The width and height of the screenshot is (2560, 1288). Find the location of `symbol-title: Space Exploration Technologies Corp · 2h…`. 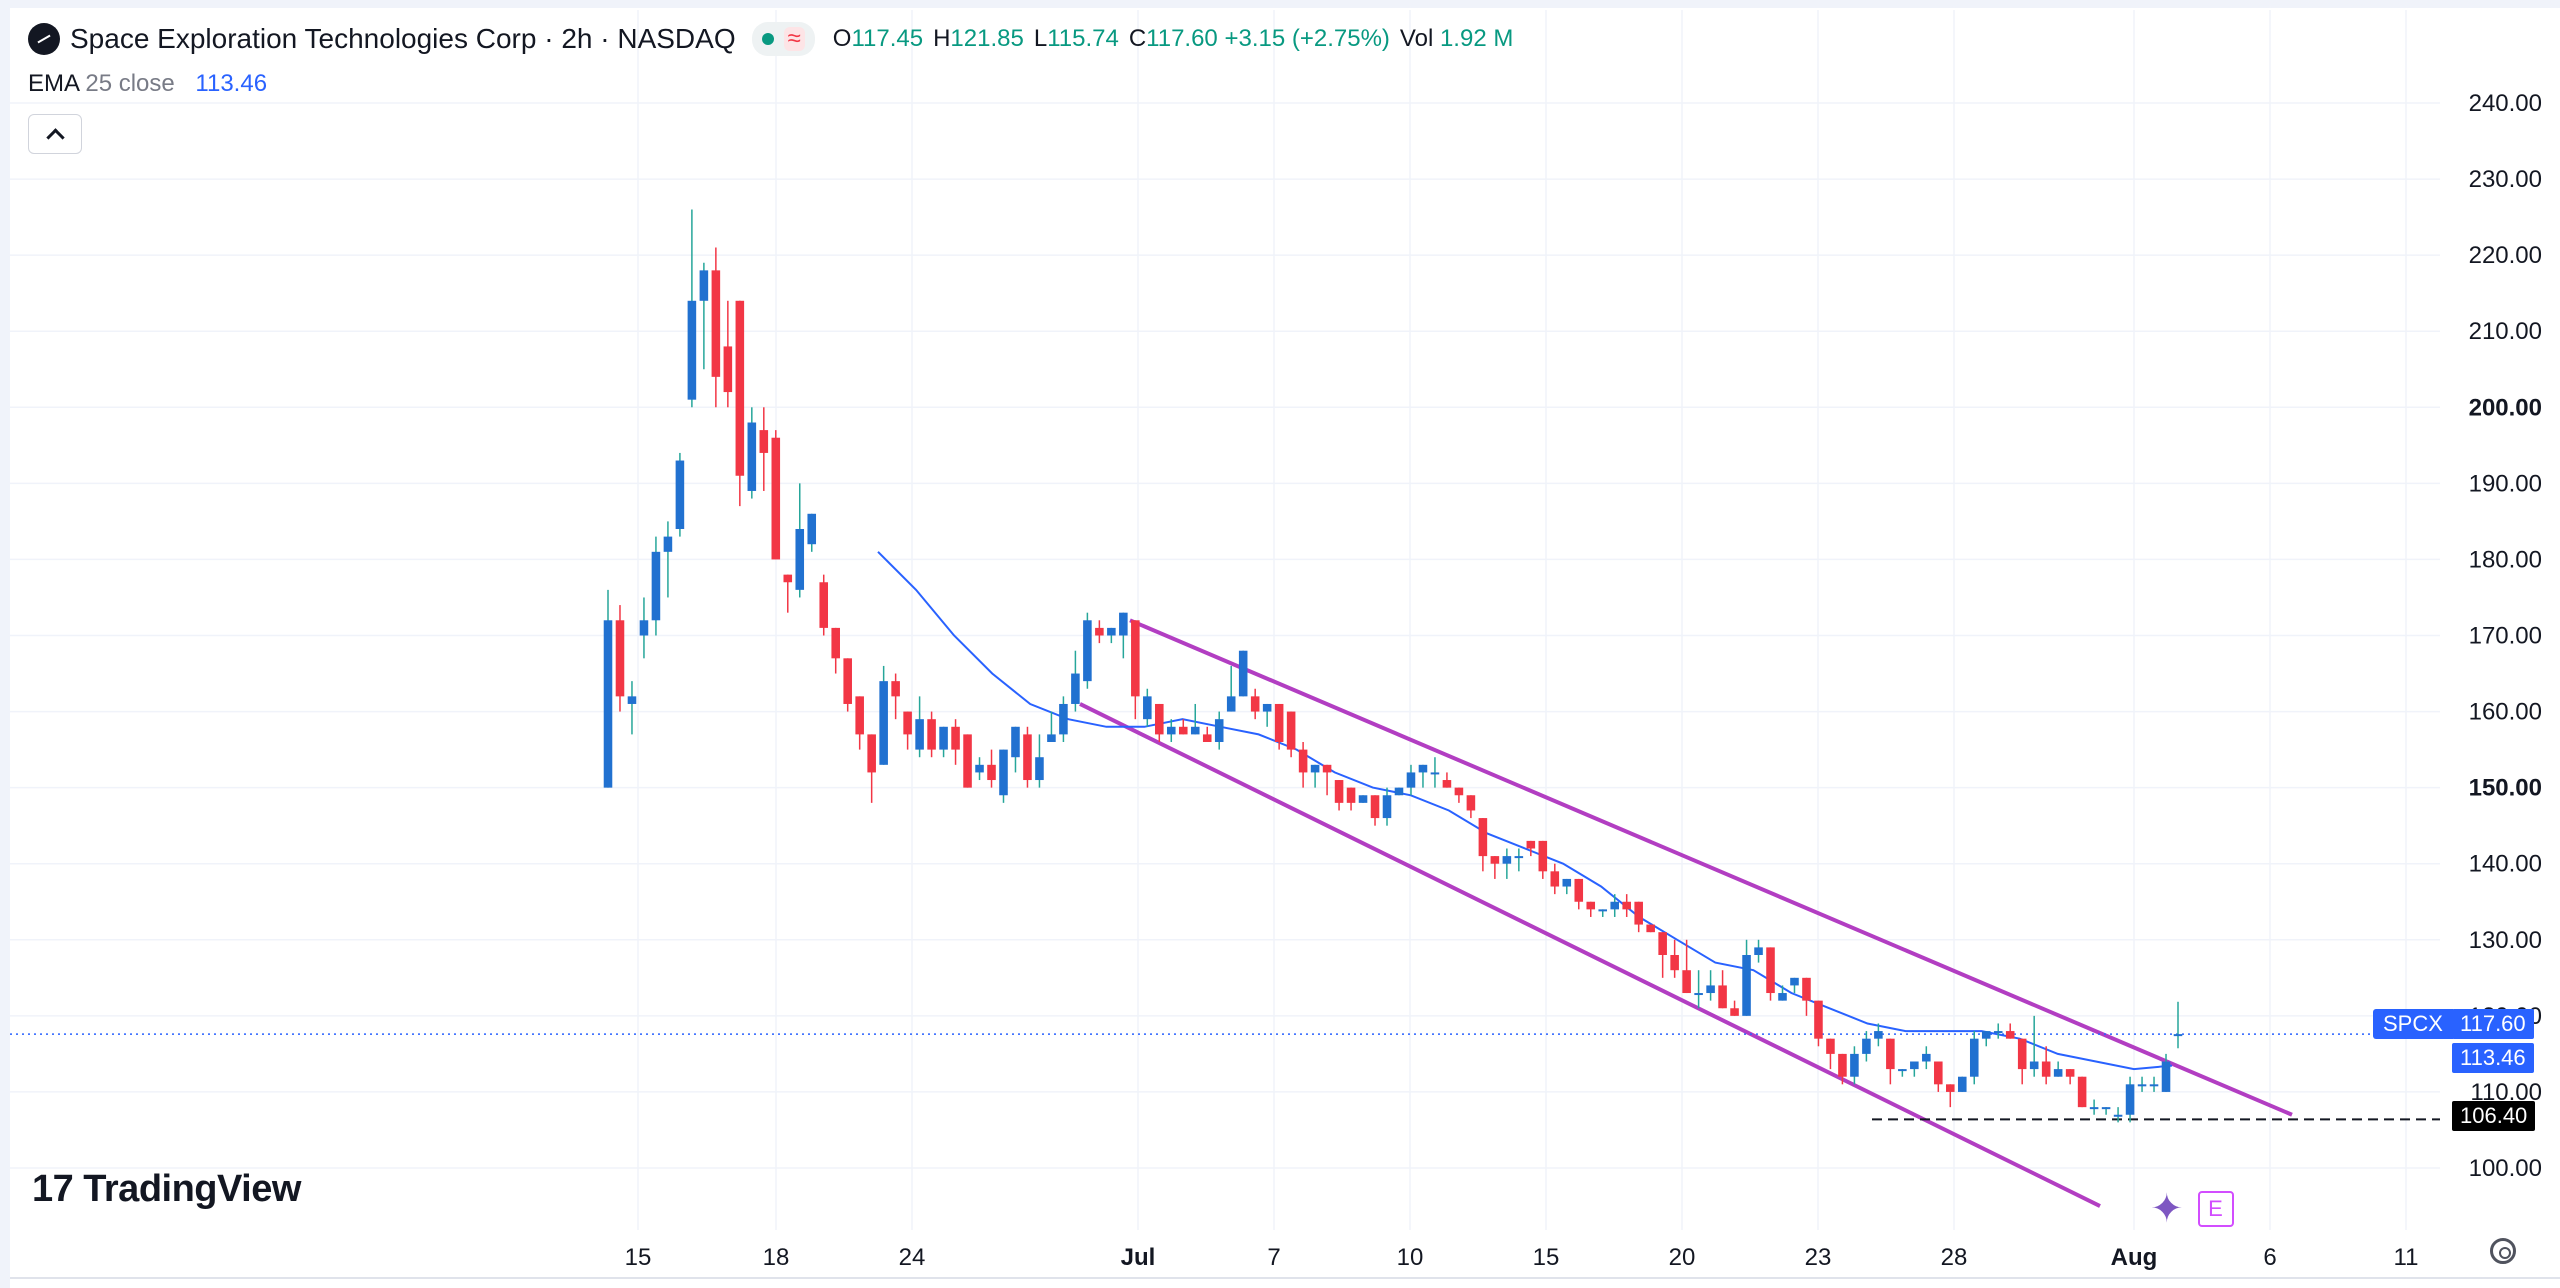

symbol-title: Space Exploration Technologies Corp · 2h… is located at coordinates (403, 38).